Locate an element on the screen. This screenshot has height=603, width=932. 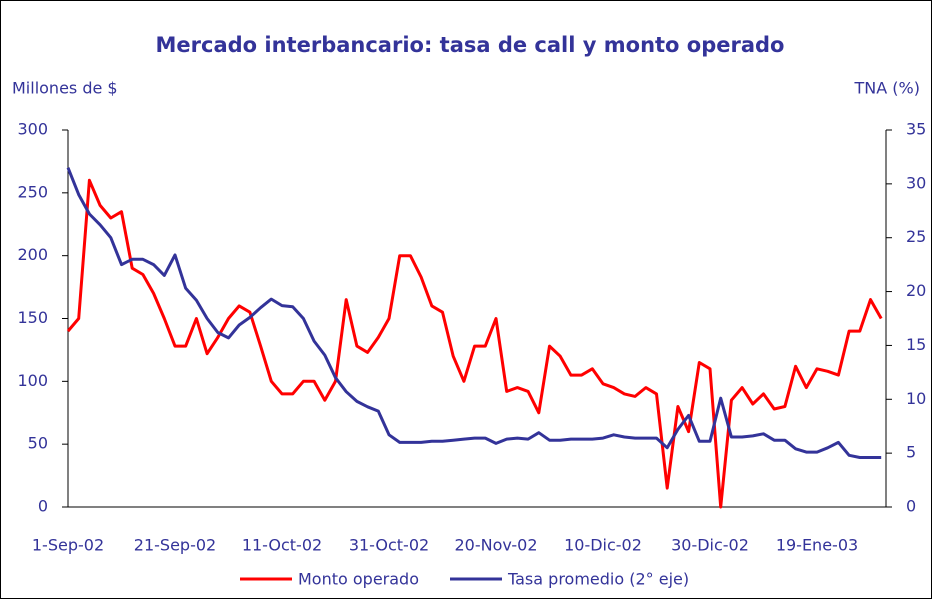
x-tick-label: 30-Dic-02 is located at coordinates (710, 545).